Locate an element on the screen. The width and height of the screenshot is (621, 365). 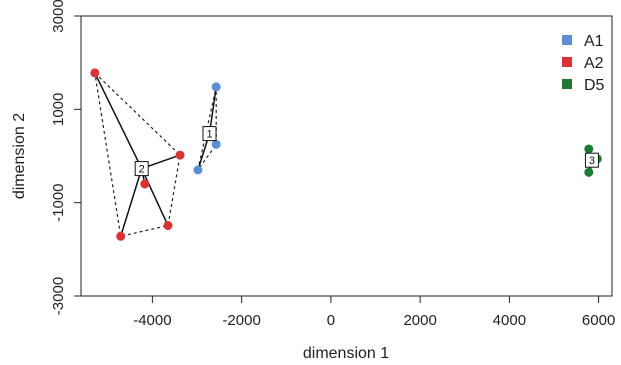
legend-label-A1: A1 is located at coordinates (594, 41).